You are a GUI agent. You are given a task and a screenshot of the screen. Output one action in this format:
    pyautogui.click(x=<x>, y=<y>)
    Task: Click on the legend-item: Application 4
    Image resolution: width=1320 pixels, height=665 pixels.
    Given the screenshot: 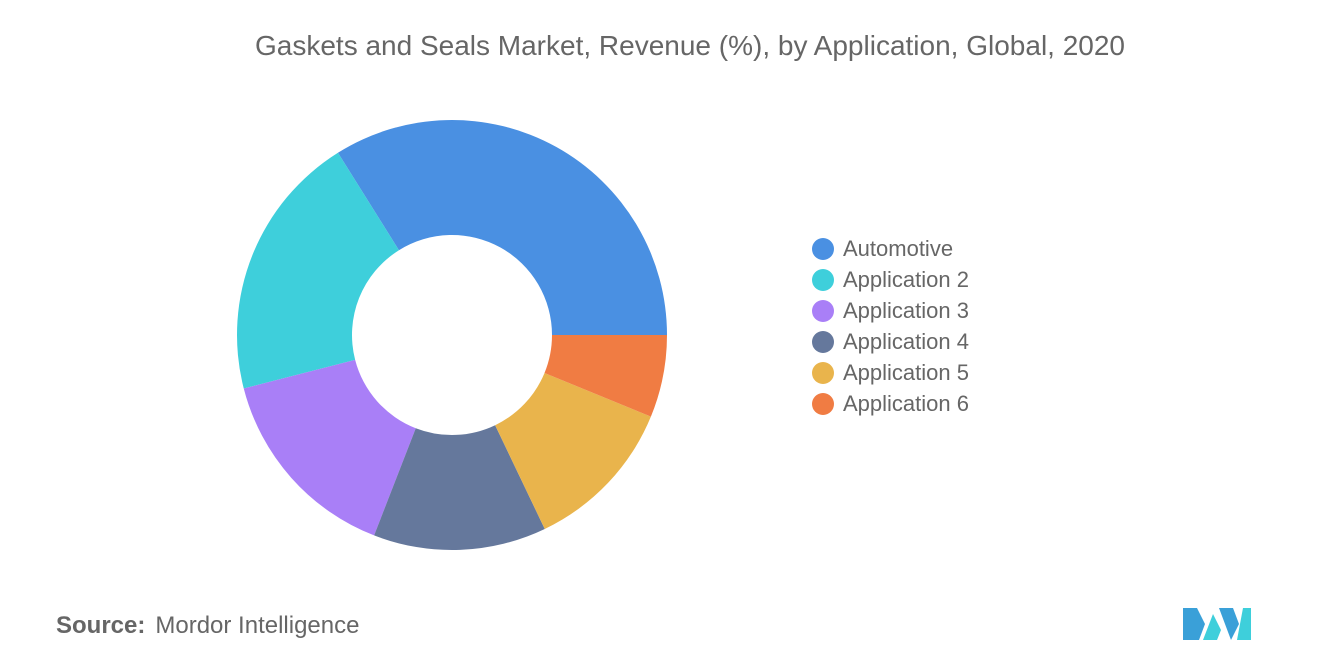 What is the action you would take?
    pyautogui.click(x=890, y=341)
    